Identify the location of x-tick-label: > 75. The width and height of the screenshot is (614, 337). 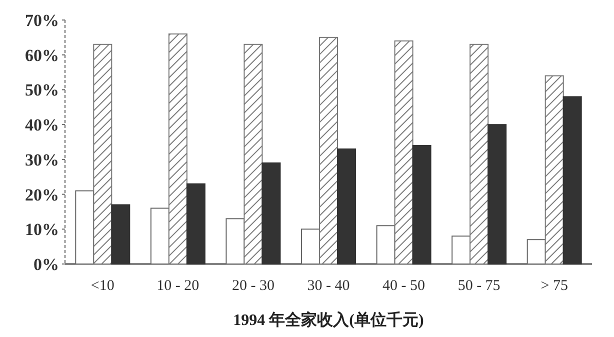
(554, 286).